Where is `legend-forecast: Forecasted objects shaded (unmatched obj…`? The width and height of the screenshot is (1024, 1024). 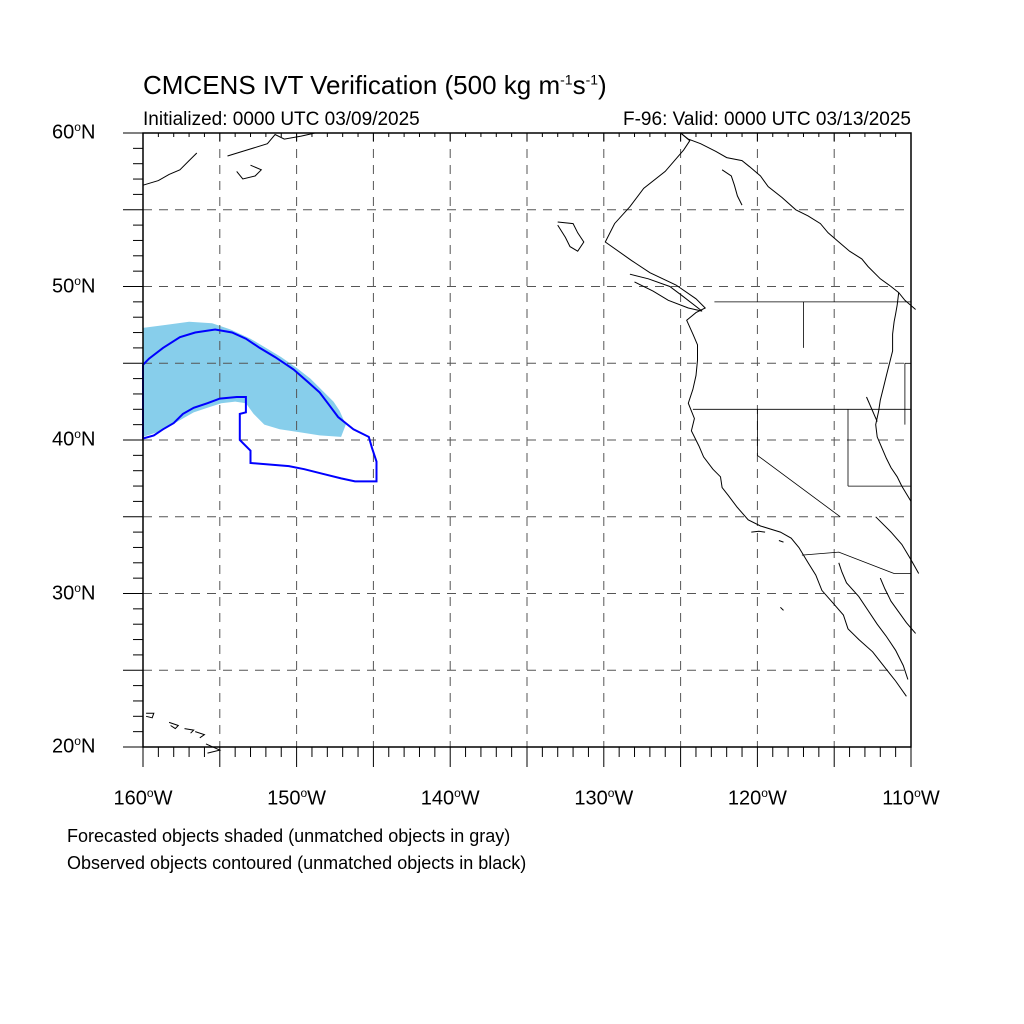 legend-forecast: Forecasted objects shaded (unmatched obj… is located at coordinates (289, 836).